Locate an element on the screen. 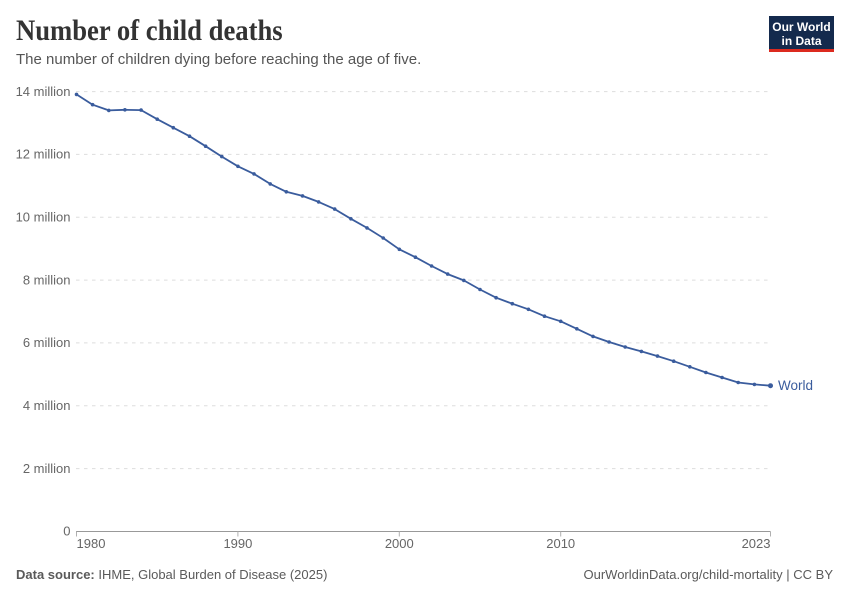  svg-text: 12 million is located at coordinates (43, 154).